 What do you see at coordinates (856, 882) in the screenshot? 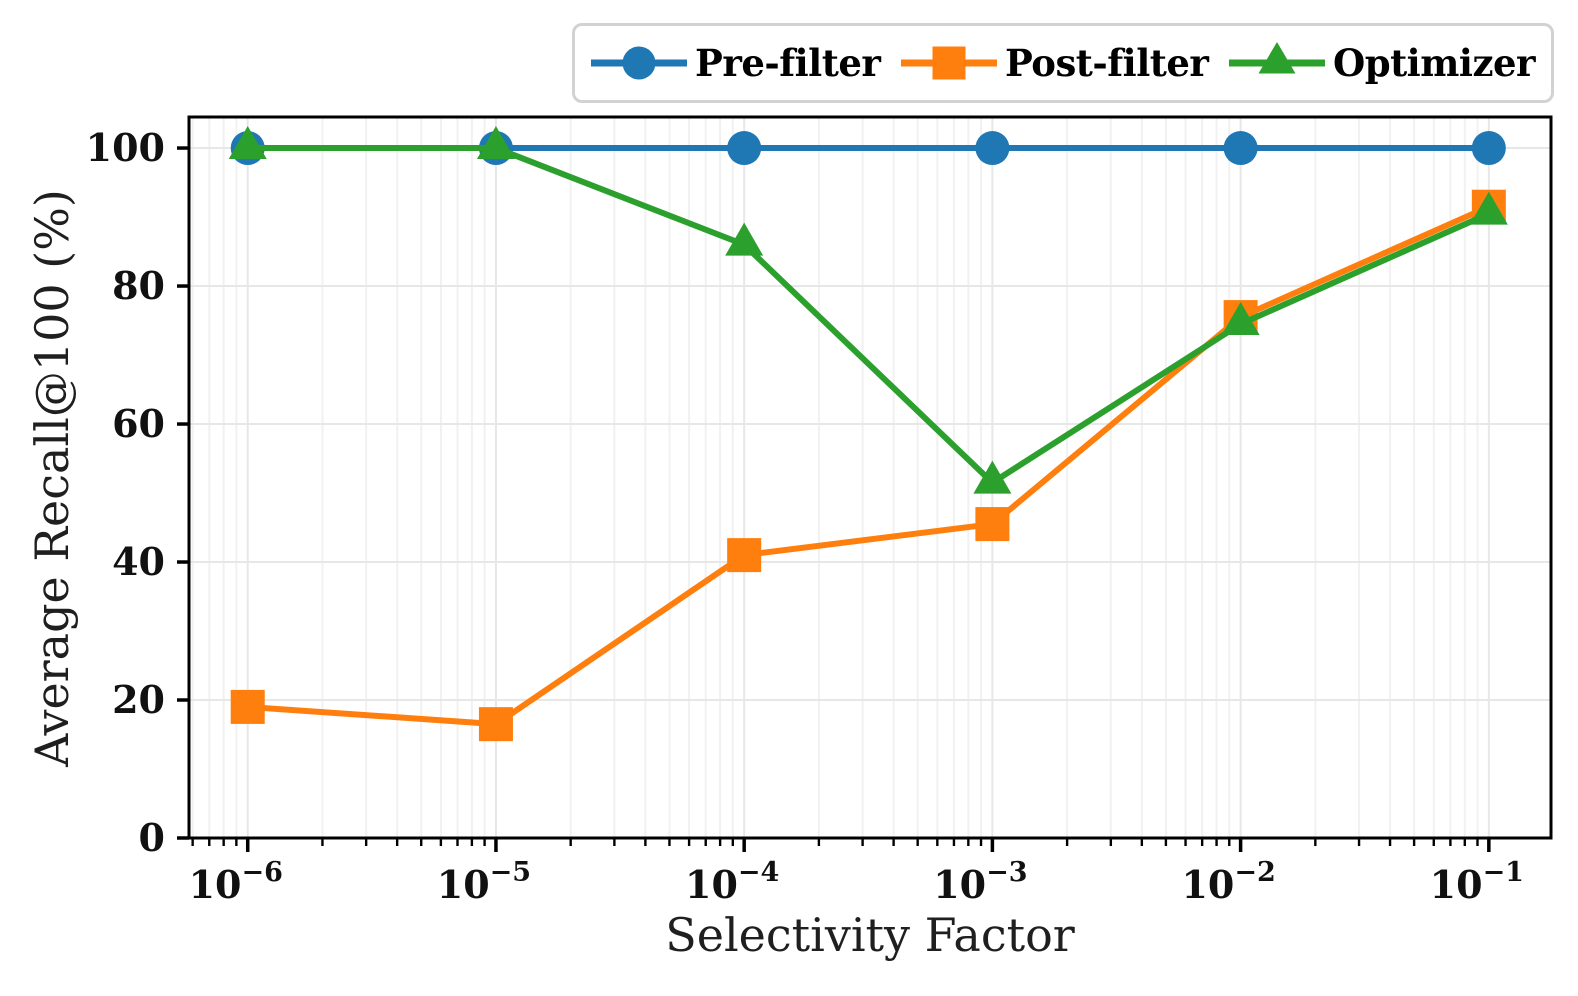
I see `x-tick-labels: 10⁻⁶ 10⁻⁵ 10⁻⁴ 10⁻³ 10⁻² 10⁻¹` at bounding box center [856, 882].